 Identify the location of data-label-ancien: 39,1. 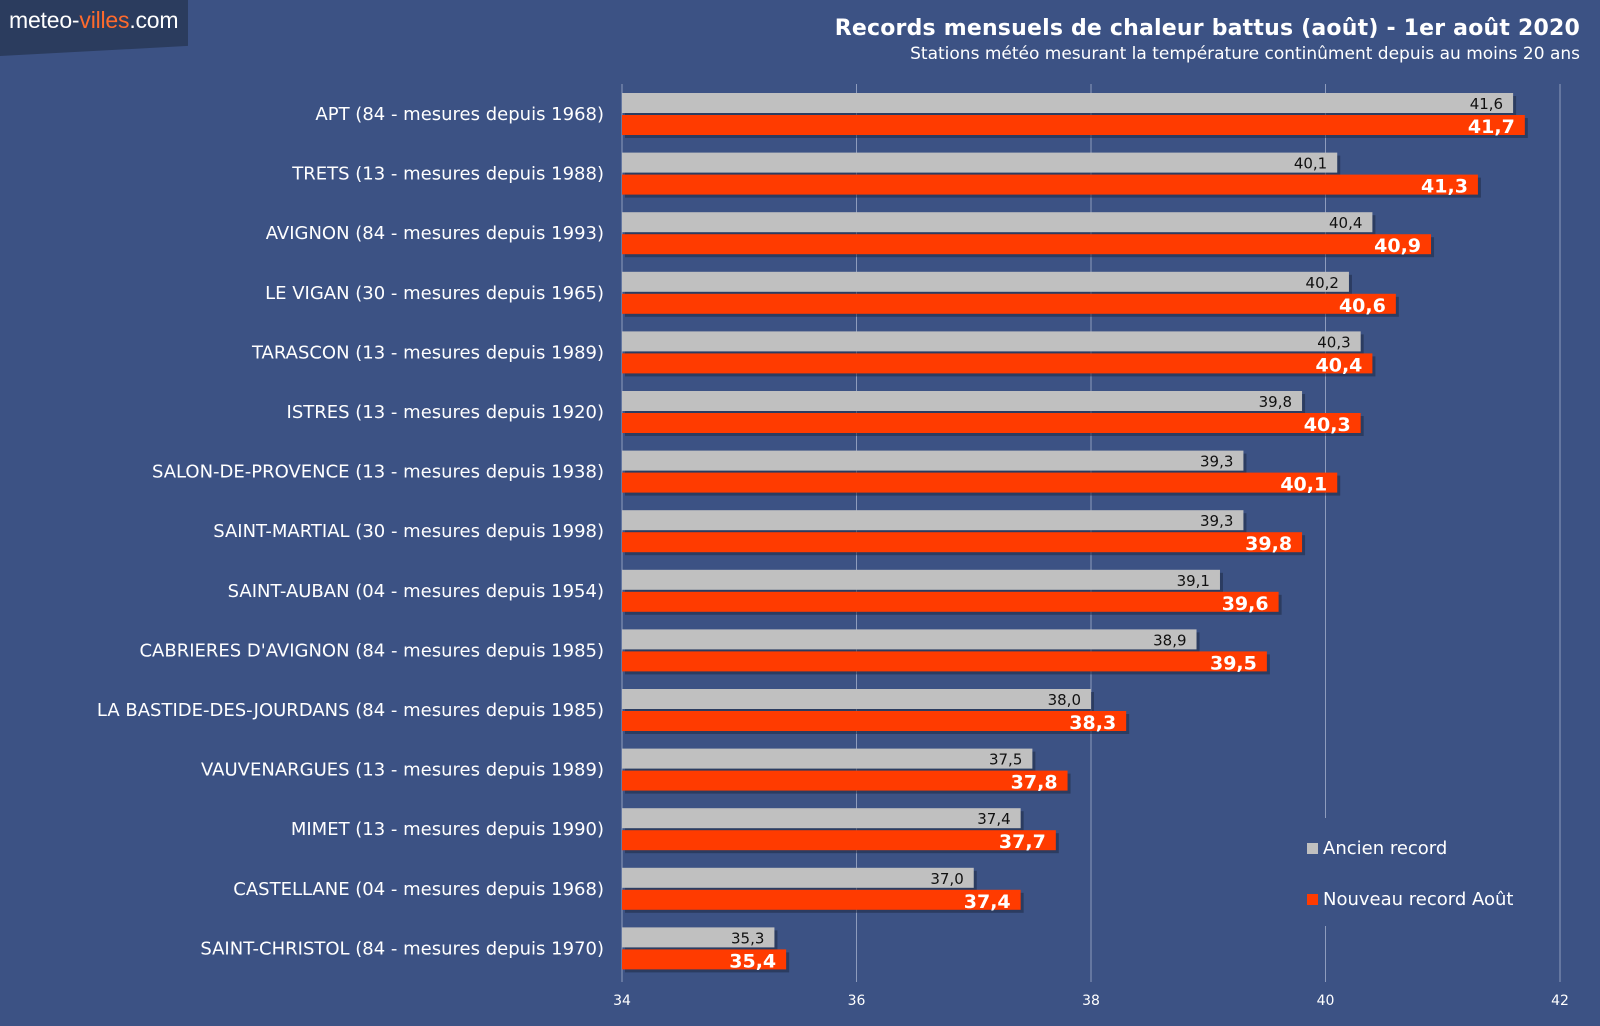
(1193, 581).